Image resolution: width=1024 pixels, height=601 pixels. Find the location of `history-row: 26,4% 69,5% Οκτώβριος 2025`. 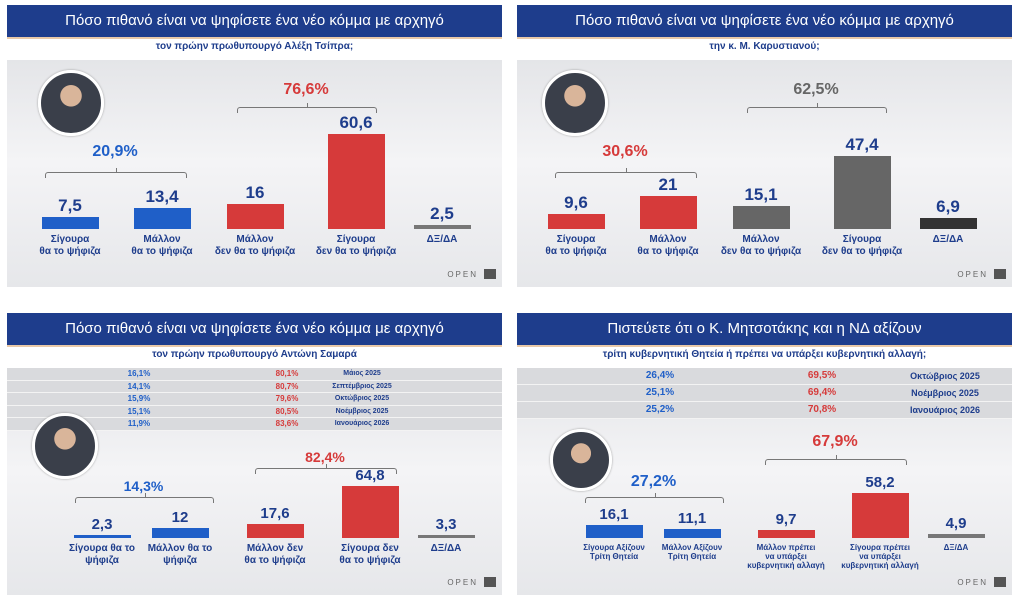

history-row: 26,4% 69,5% Οκτώβριος 2025 is located at coordinates (764, 376).